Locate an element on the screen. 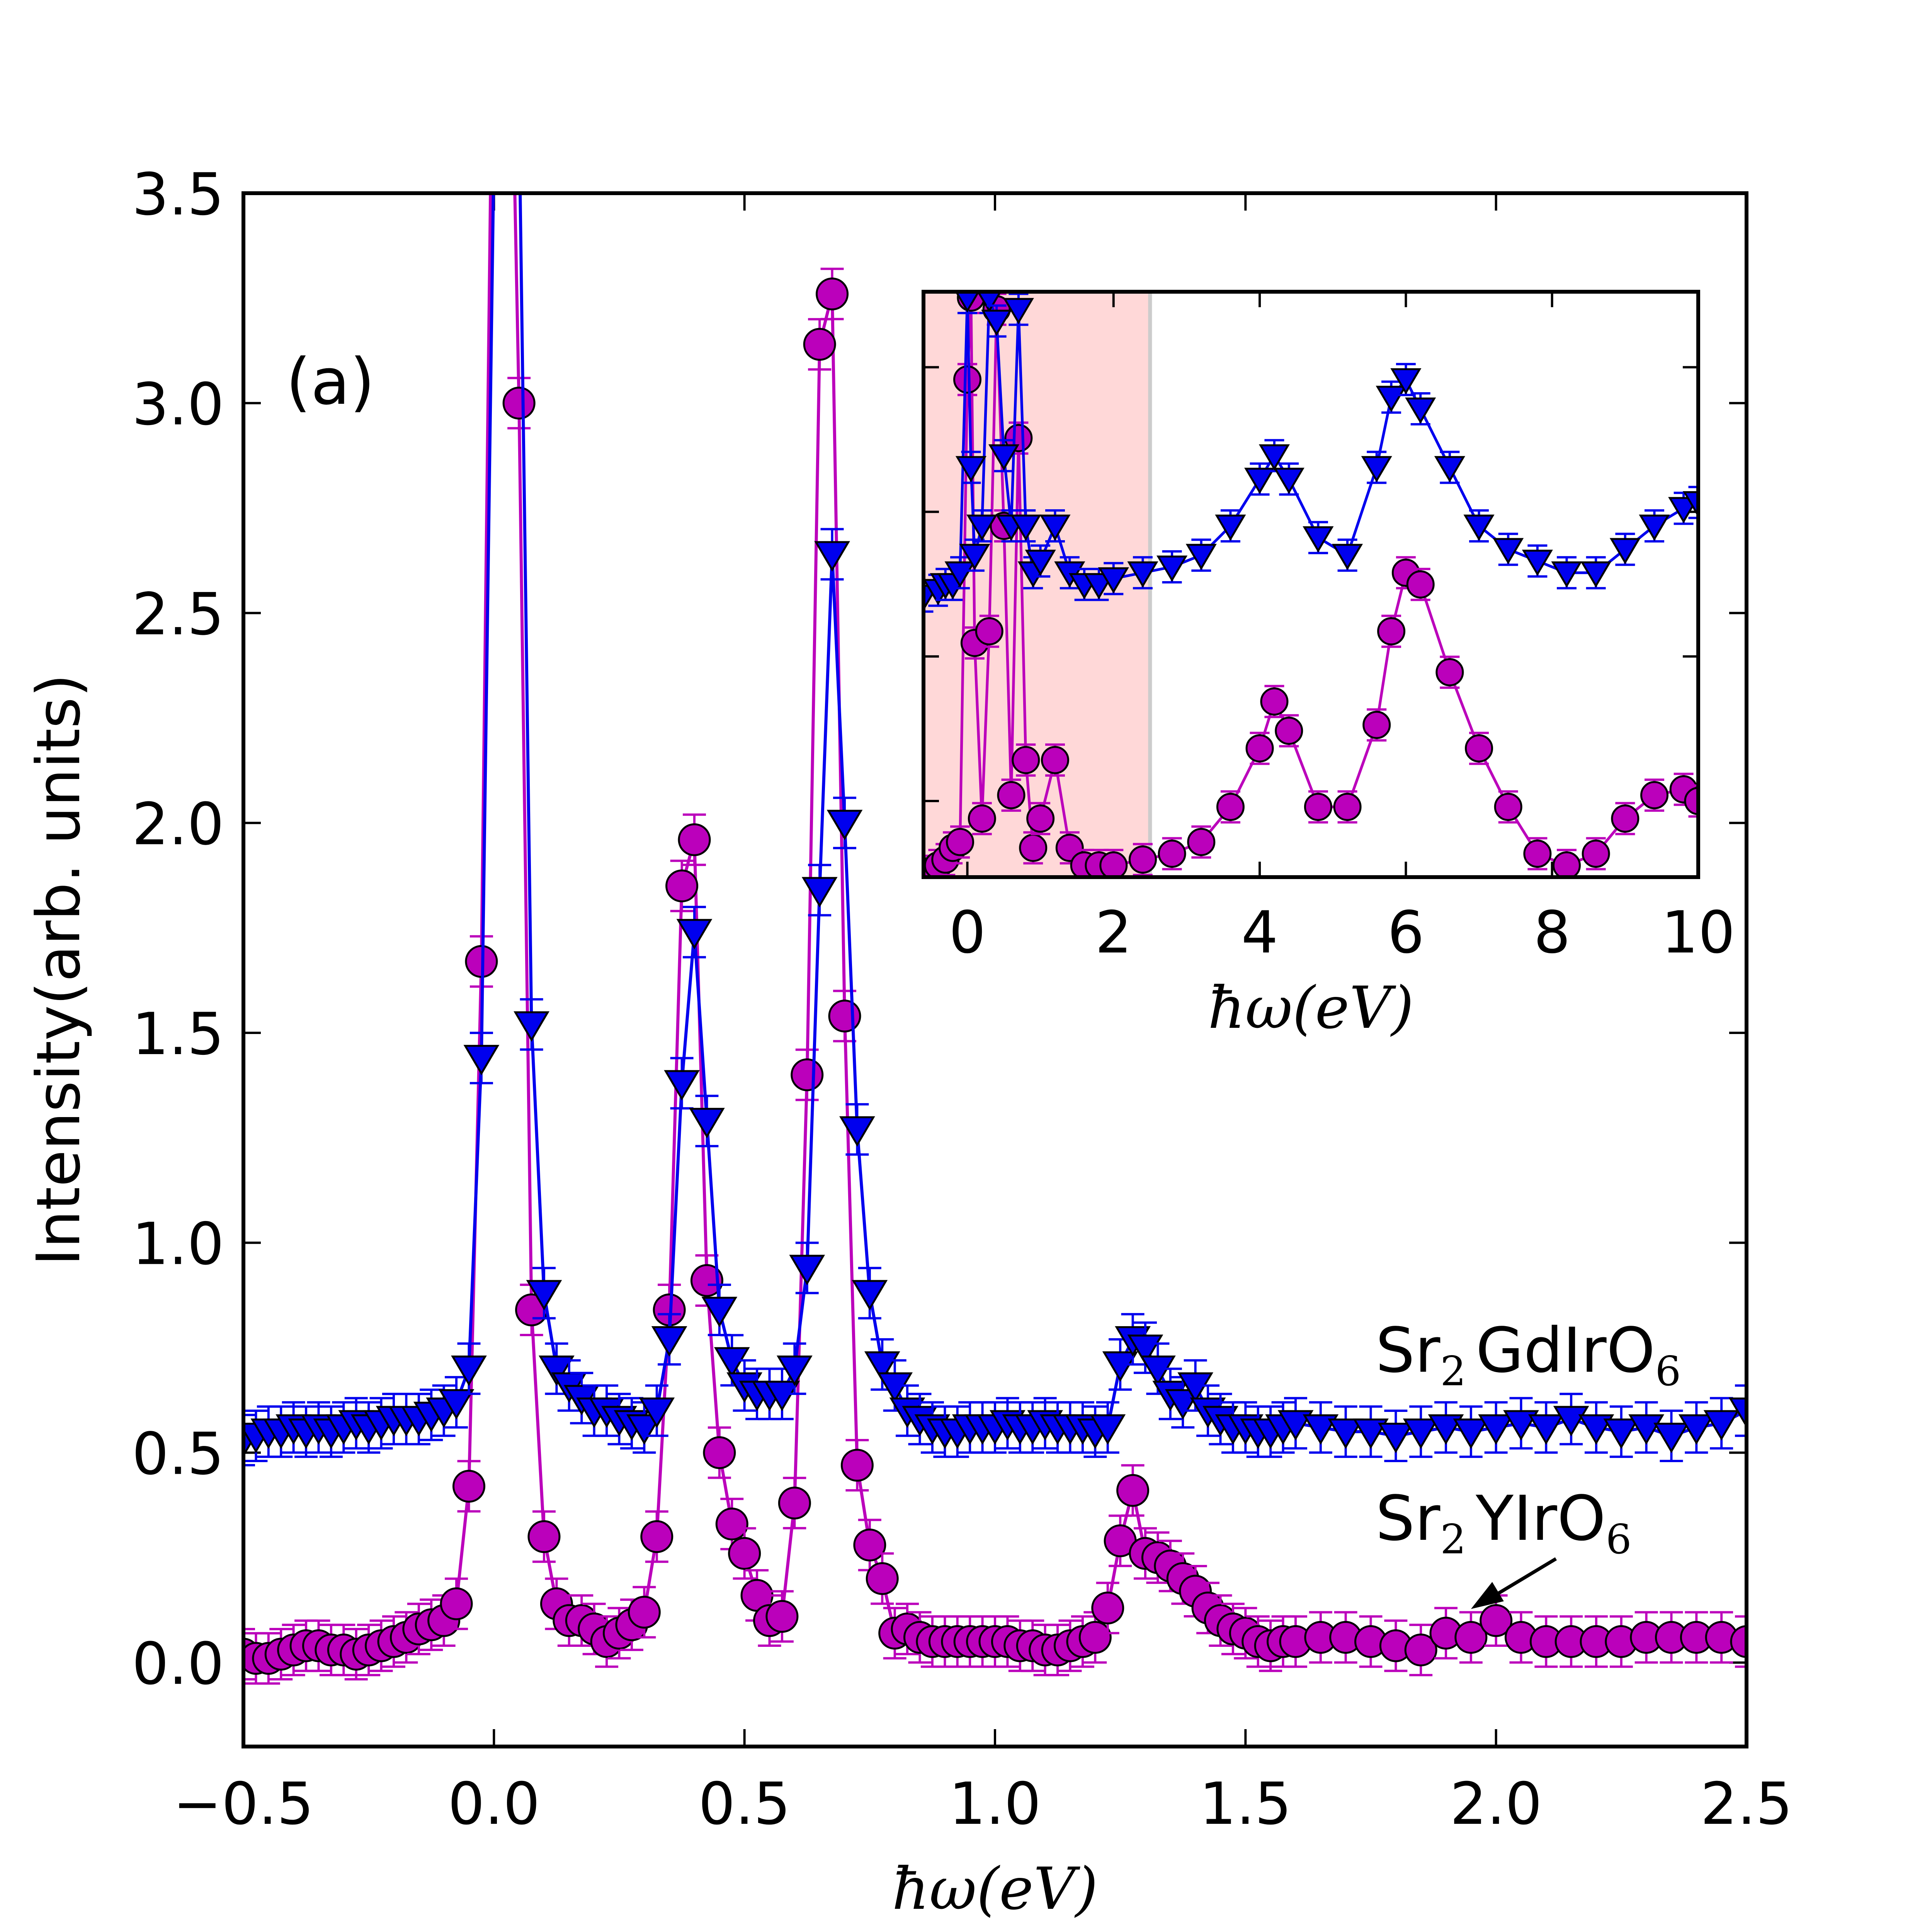  inset-x-axis-label-text: ħω(eV) is located at coordinates (1311, 1008).